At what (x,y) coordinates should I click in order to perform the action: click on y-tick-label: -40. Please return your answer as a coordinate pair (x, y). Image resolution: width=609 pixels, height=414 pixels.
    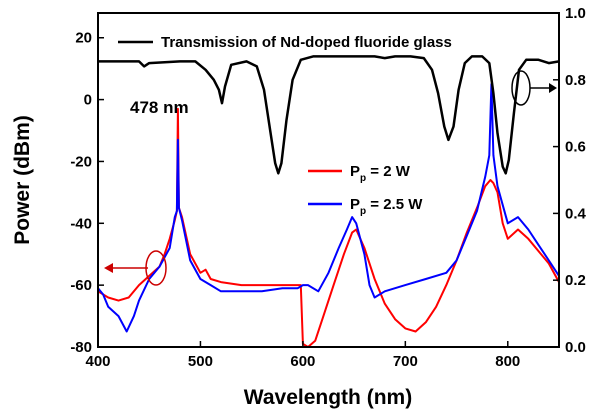
    Looking at the image, I should click on (81, 223).